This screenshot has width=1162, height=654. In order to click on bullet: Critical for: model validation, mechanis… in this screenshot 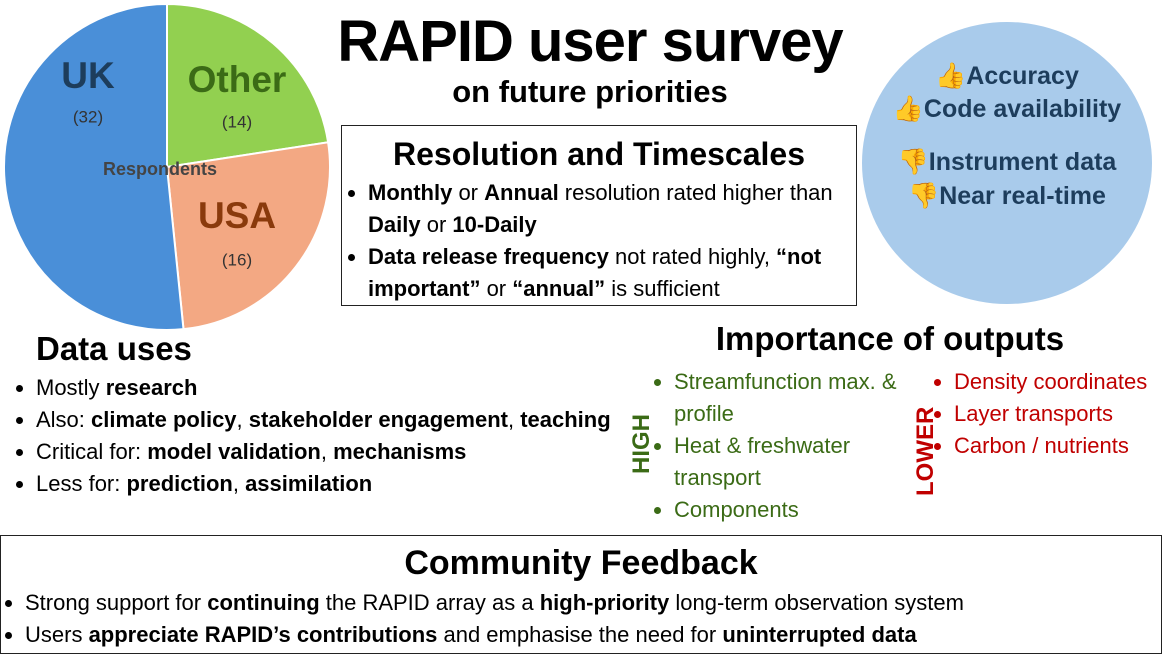, I will do `click(336, 452)`.